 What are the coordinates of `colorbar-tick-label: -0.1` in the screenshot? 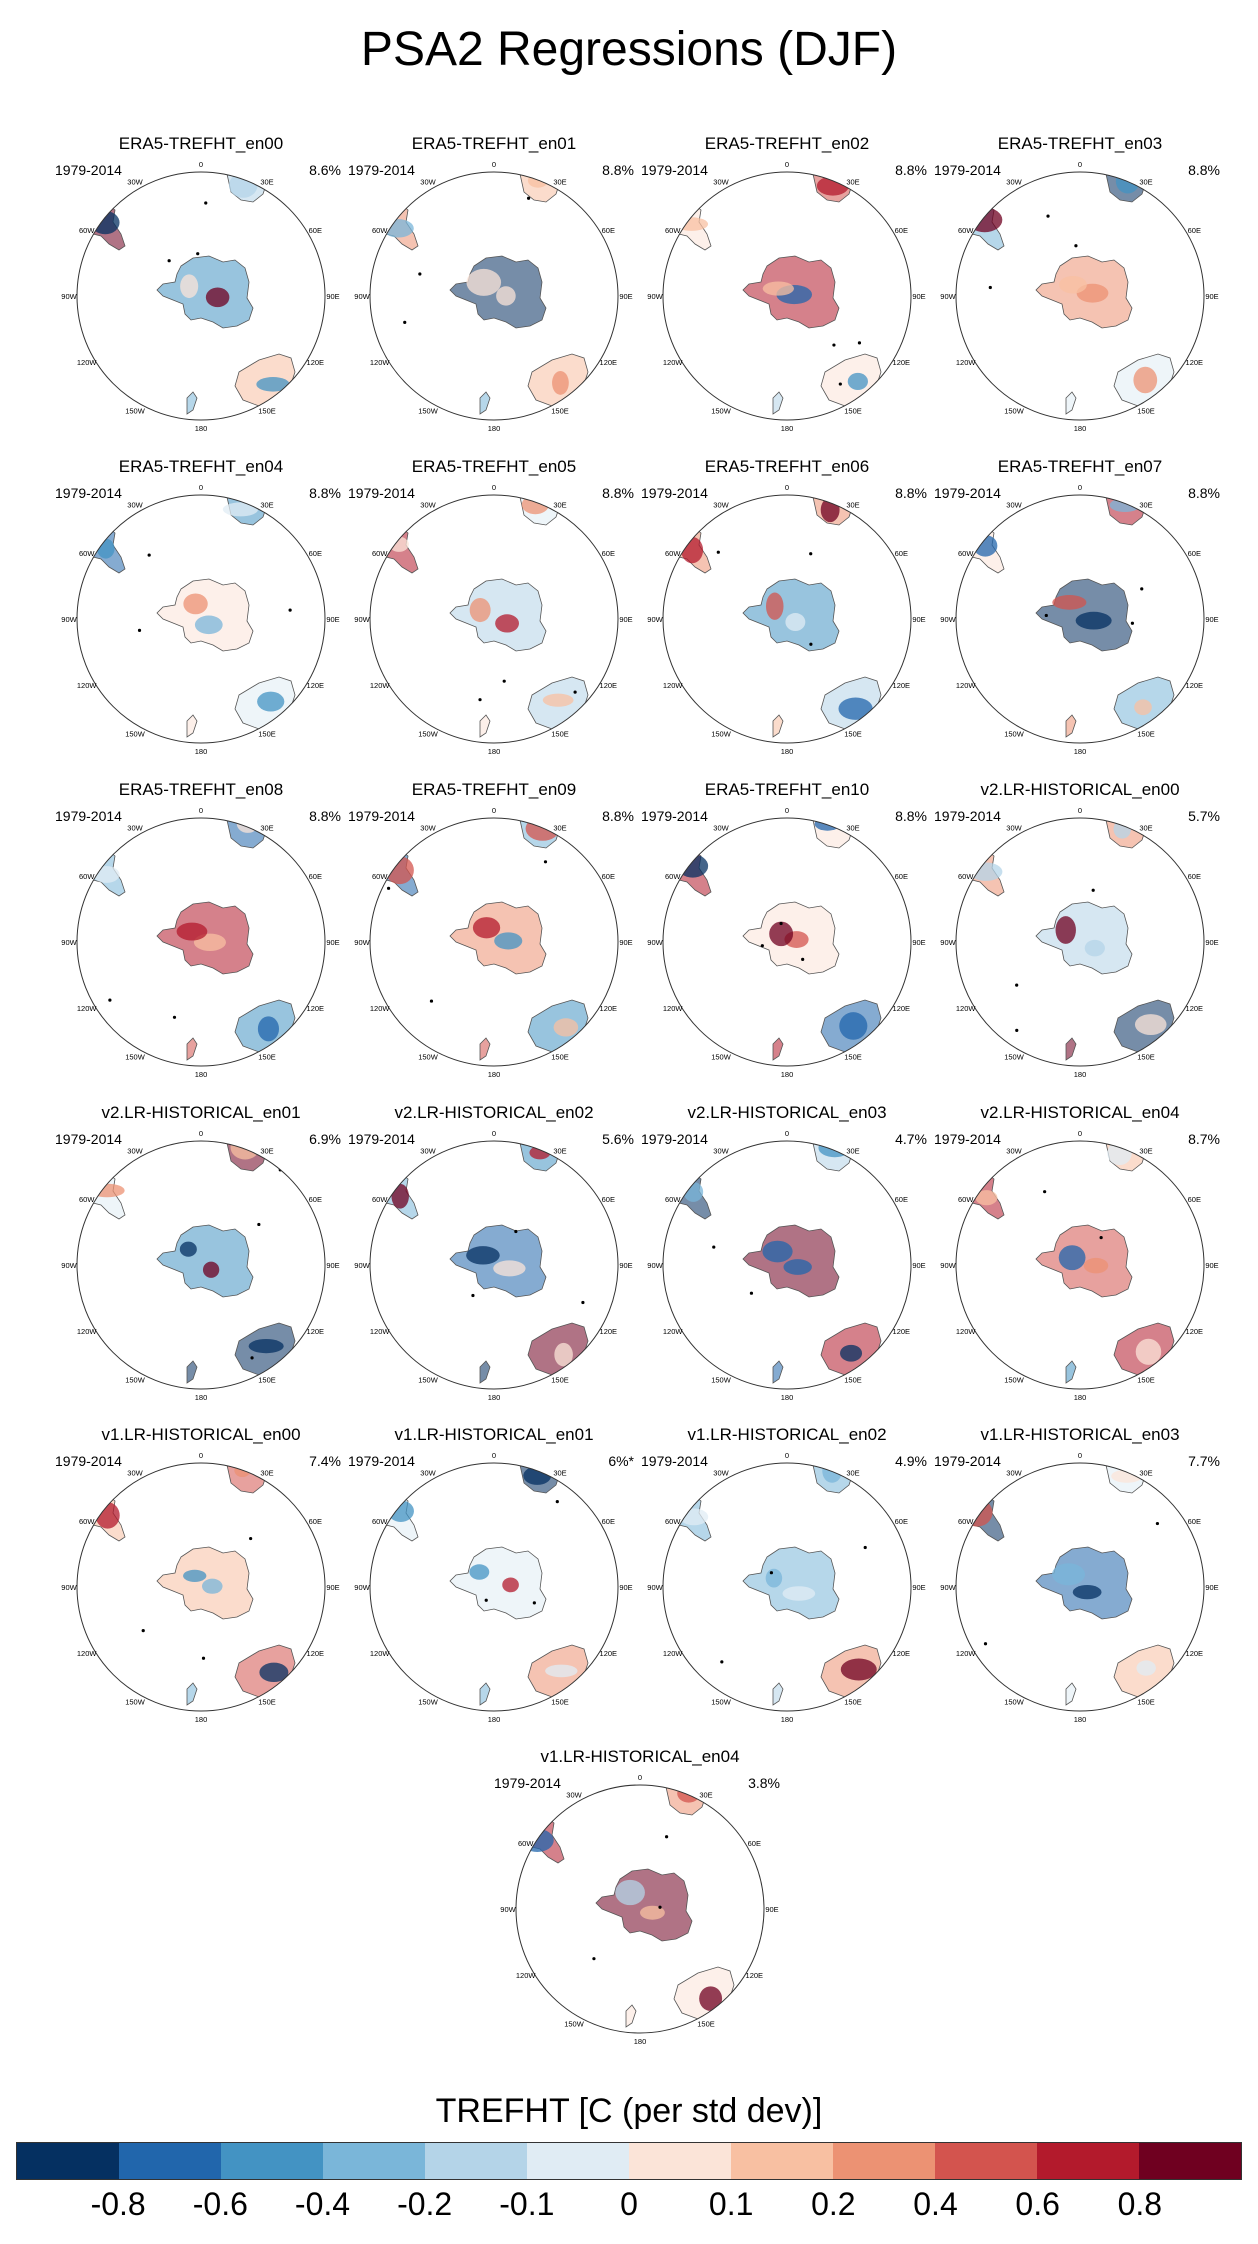 It's located at (527, 2204).